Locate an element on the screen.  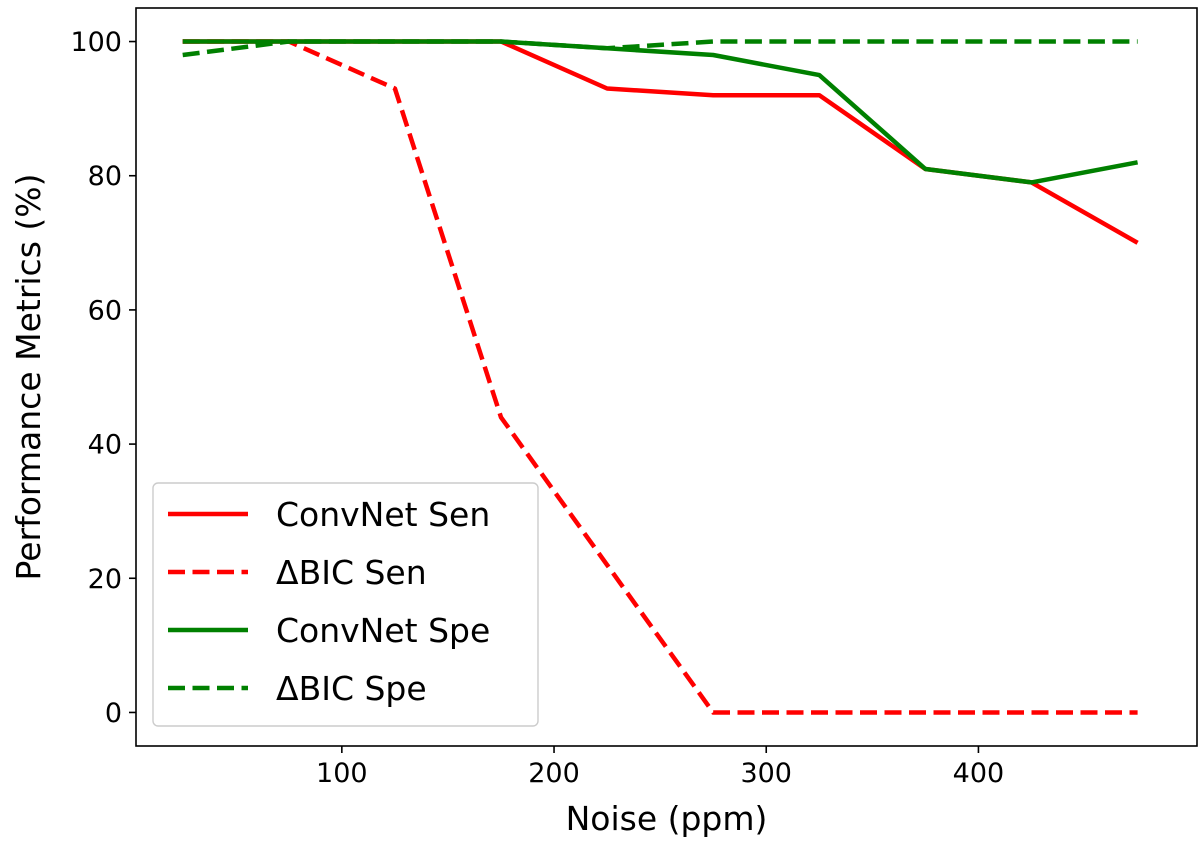
x-tick-label: 400 is located at coordinates (979, 773).